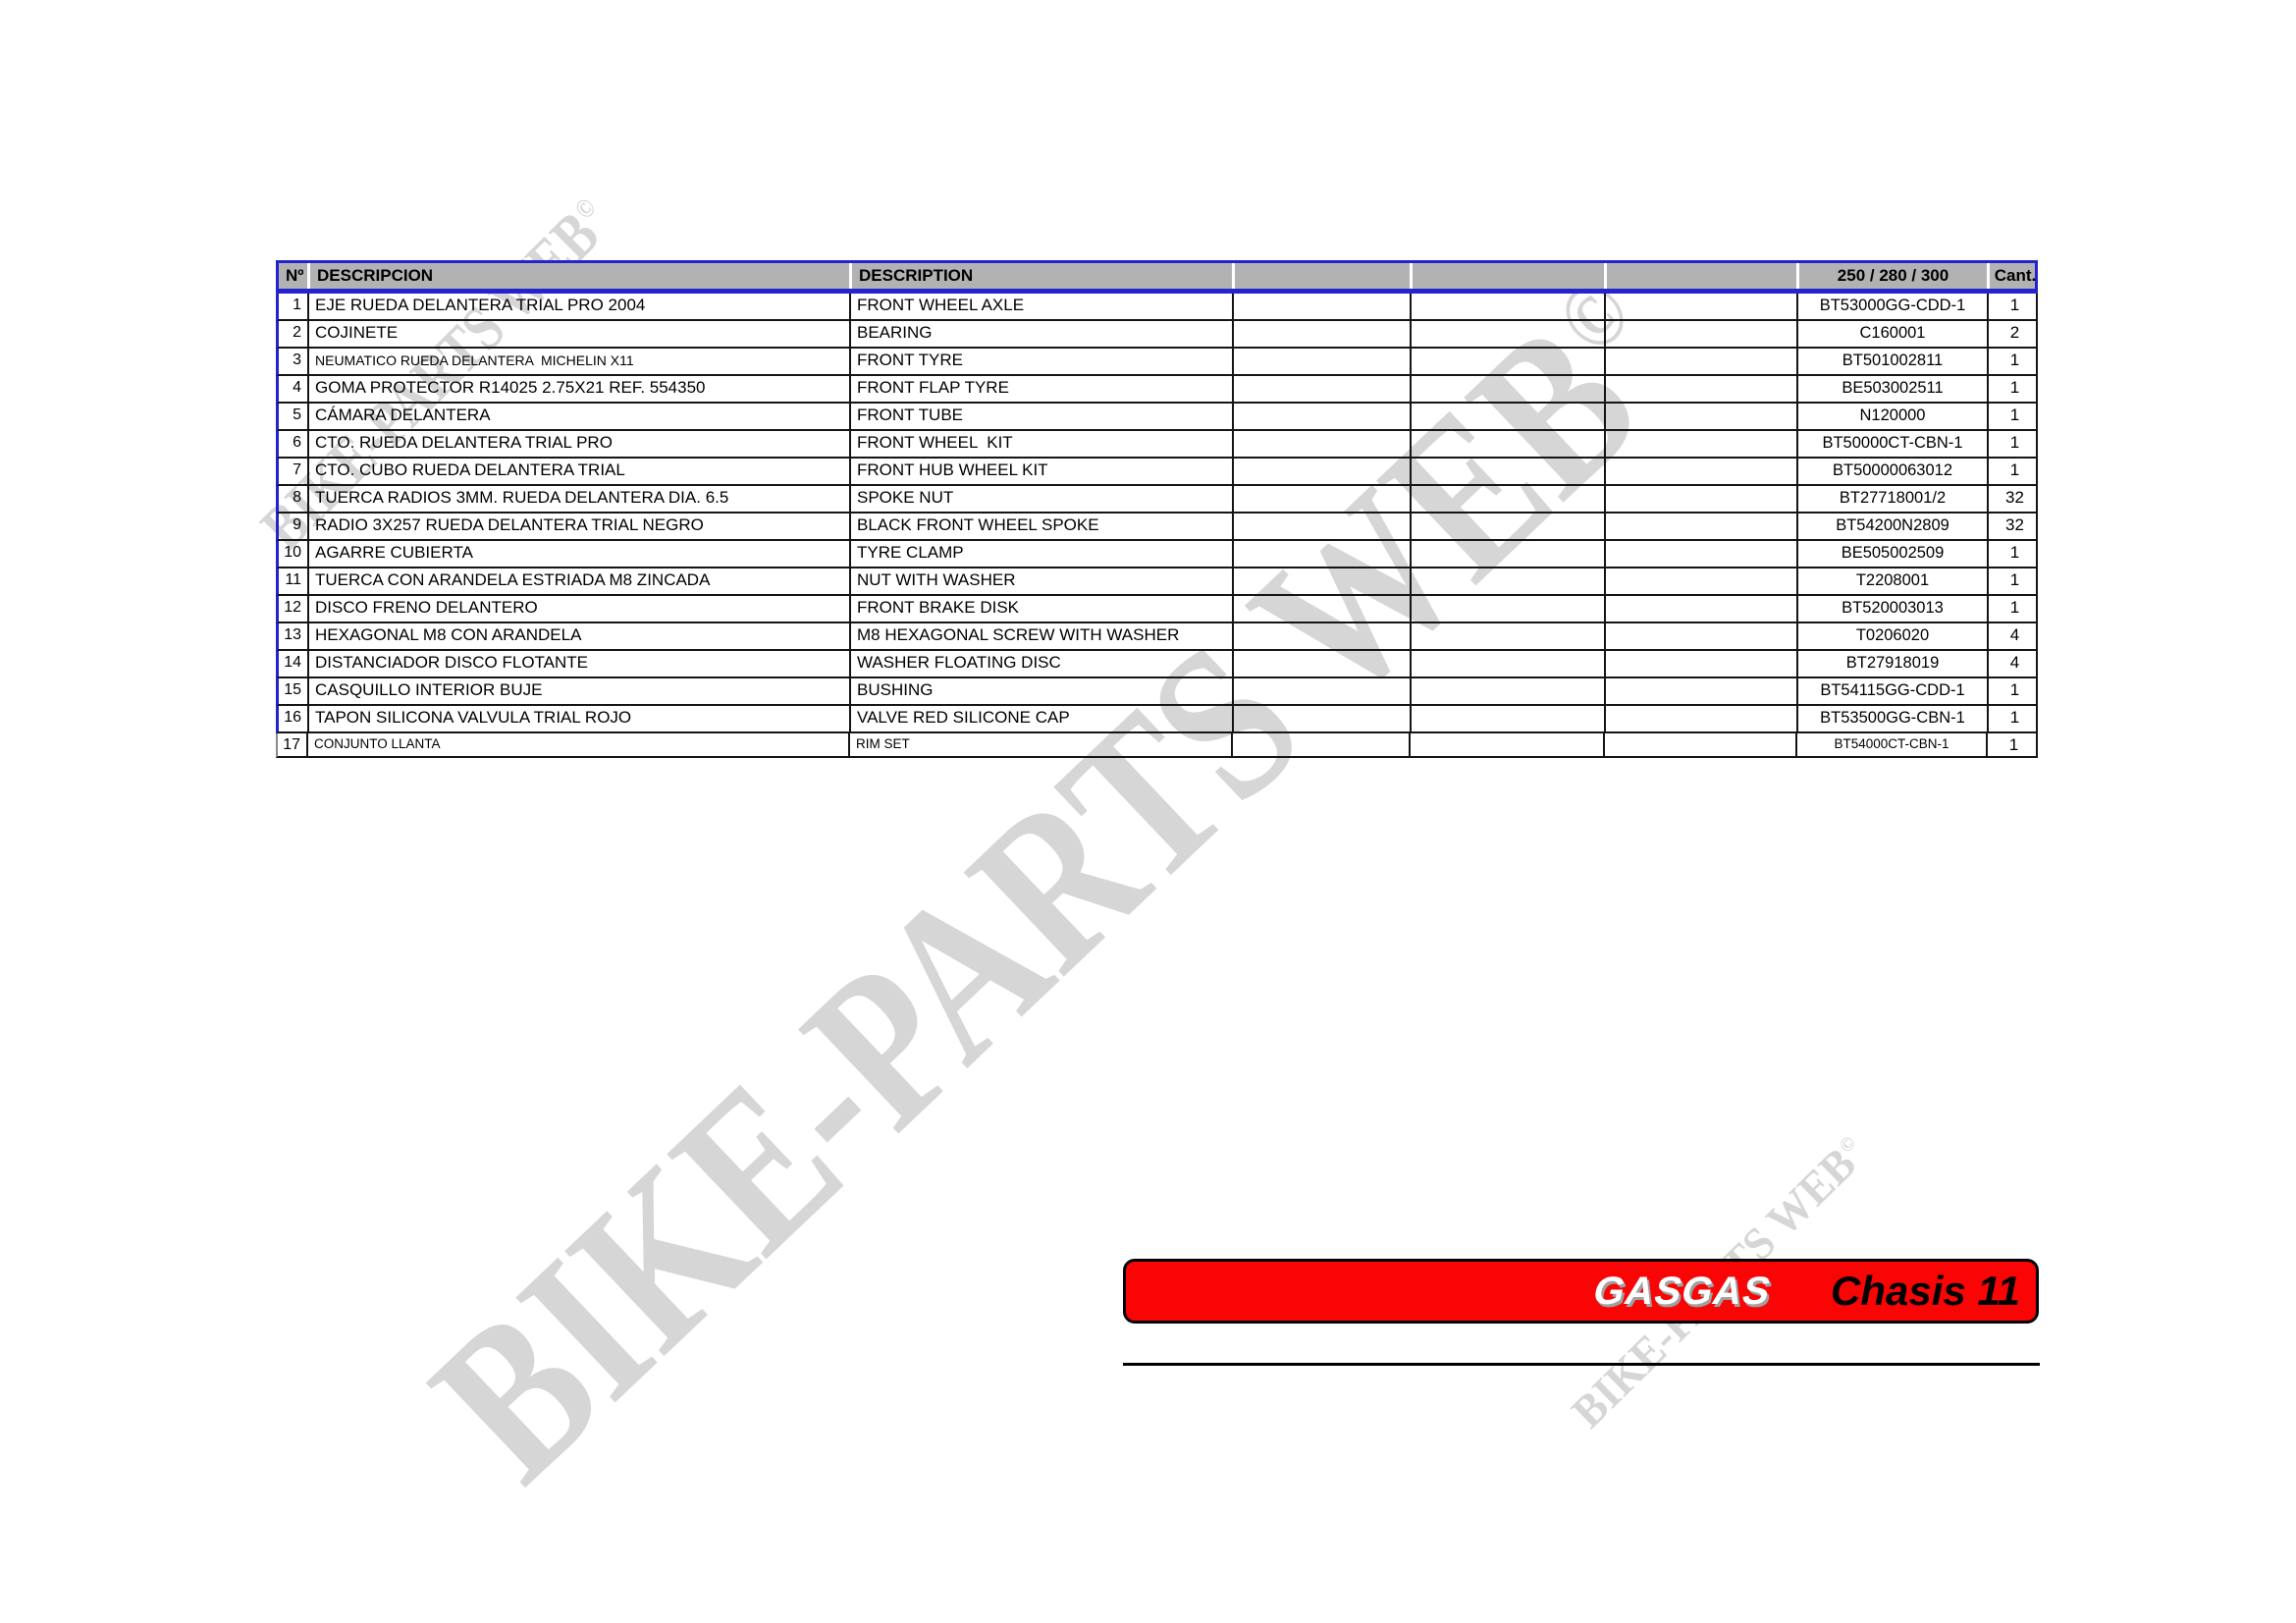 This screenshot has width=2296, height=1623. Describe the element at coordinates (1157, 418) in the screenshot. I see `table-row: 5 CÁMARA DELANTERA FRONT TUBE N120000 1` at that location.